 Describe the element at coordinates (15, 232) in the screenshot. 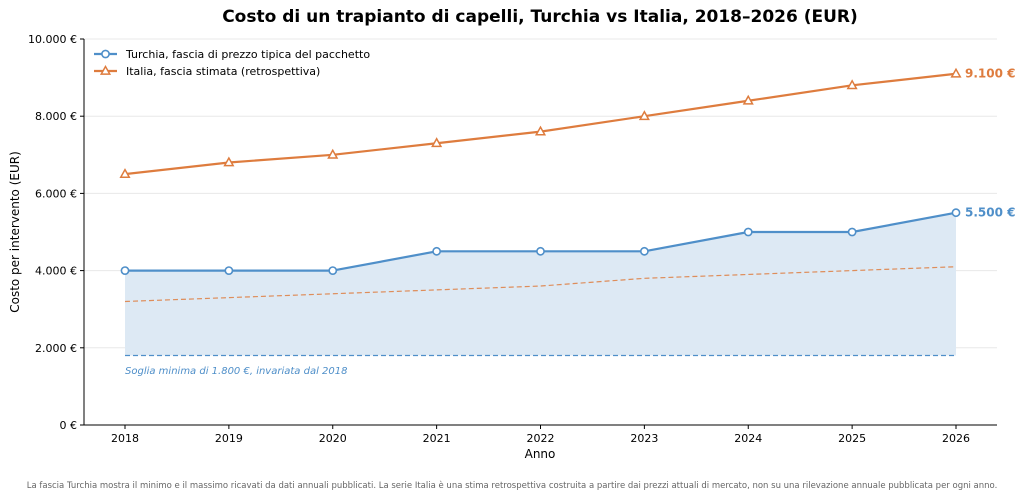

I see `y-axis-label: Costo per intervento (EUR)` at that location.